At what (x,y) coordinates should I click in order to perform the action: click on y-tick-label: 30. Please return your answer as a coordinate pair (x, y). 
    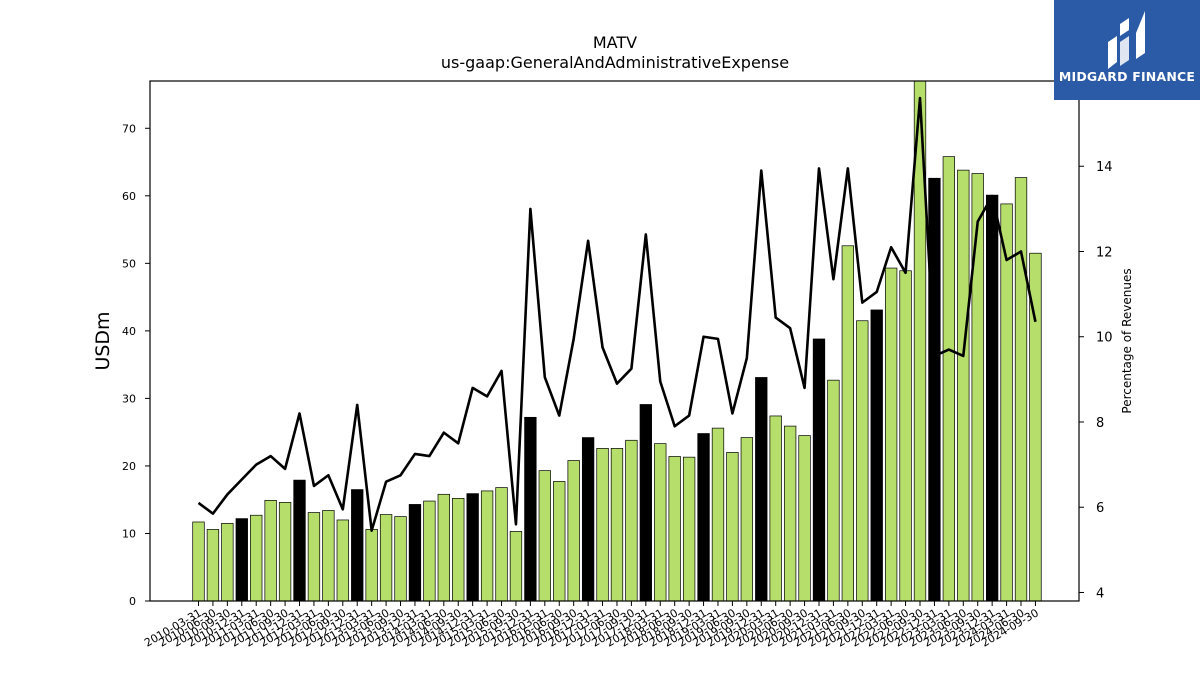
    Looking at the image, I should click on (129, 398).